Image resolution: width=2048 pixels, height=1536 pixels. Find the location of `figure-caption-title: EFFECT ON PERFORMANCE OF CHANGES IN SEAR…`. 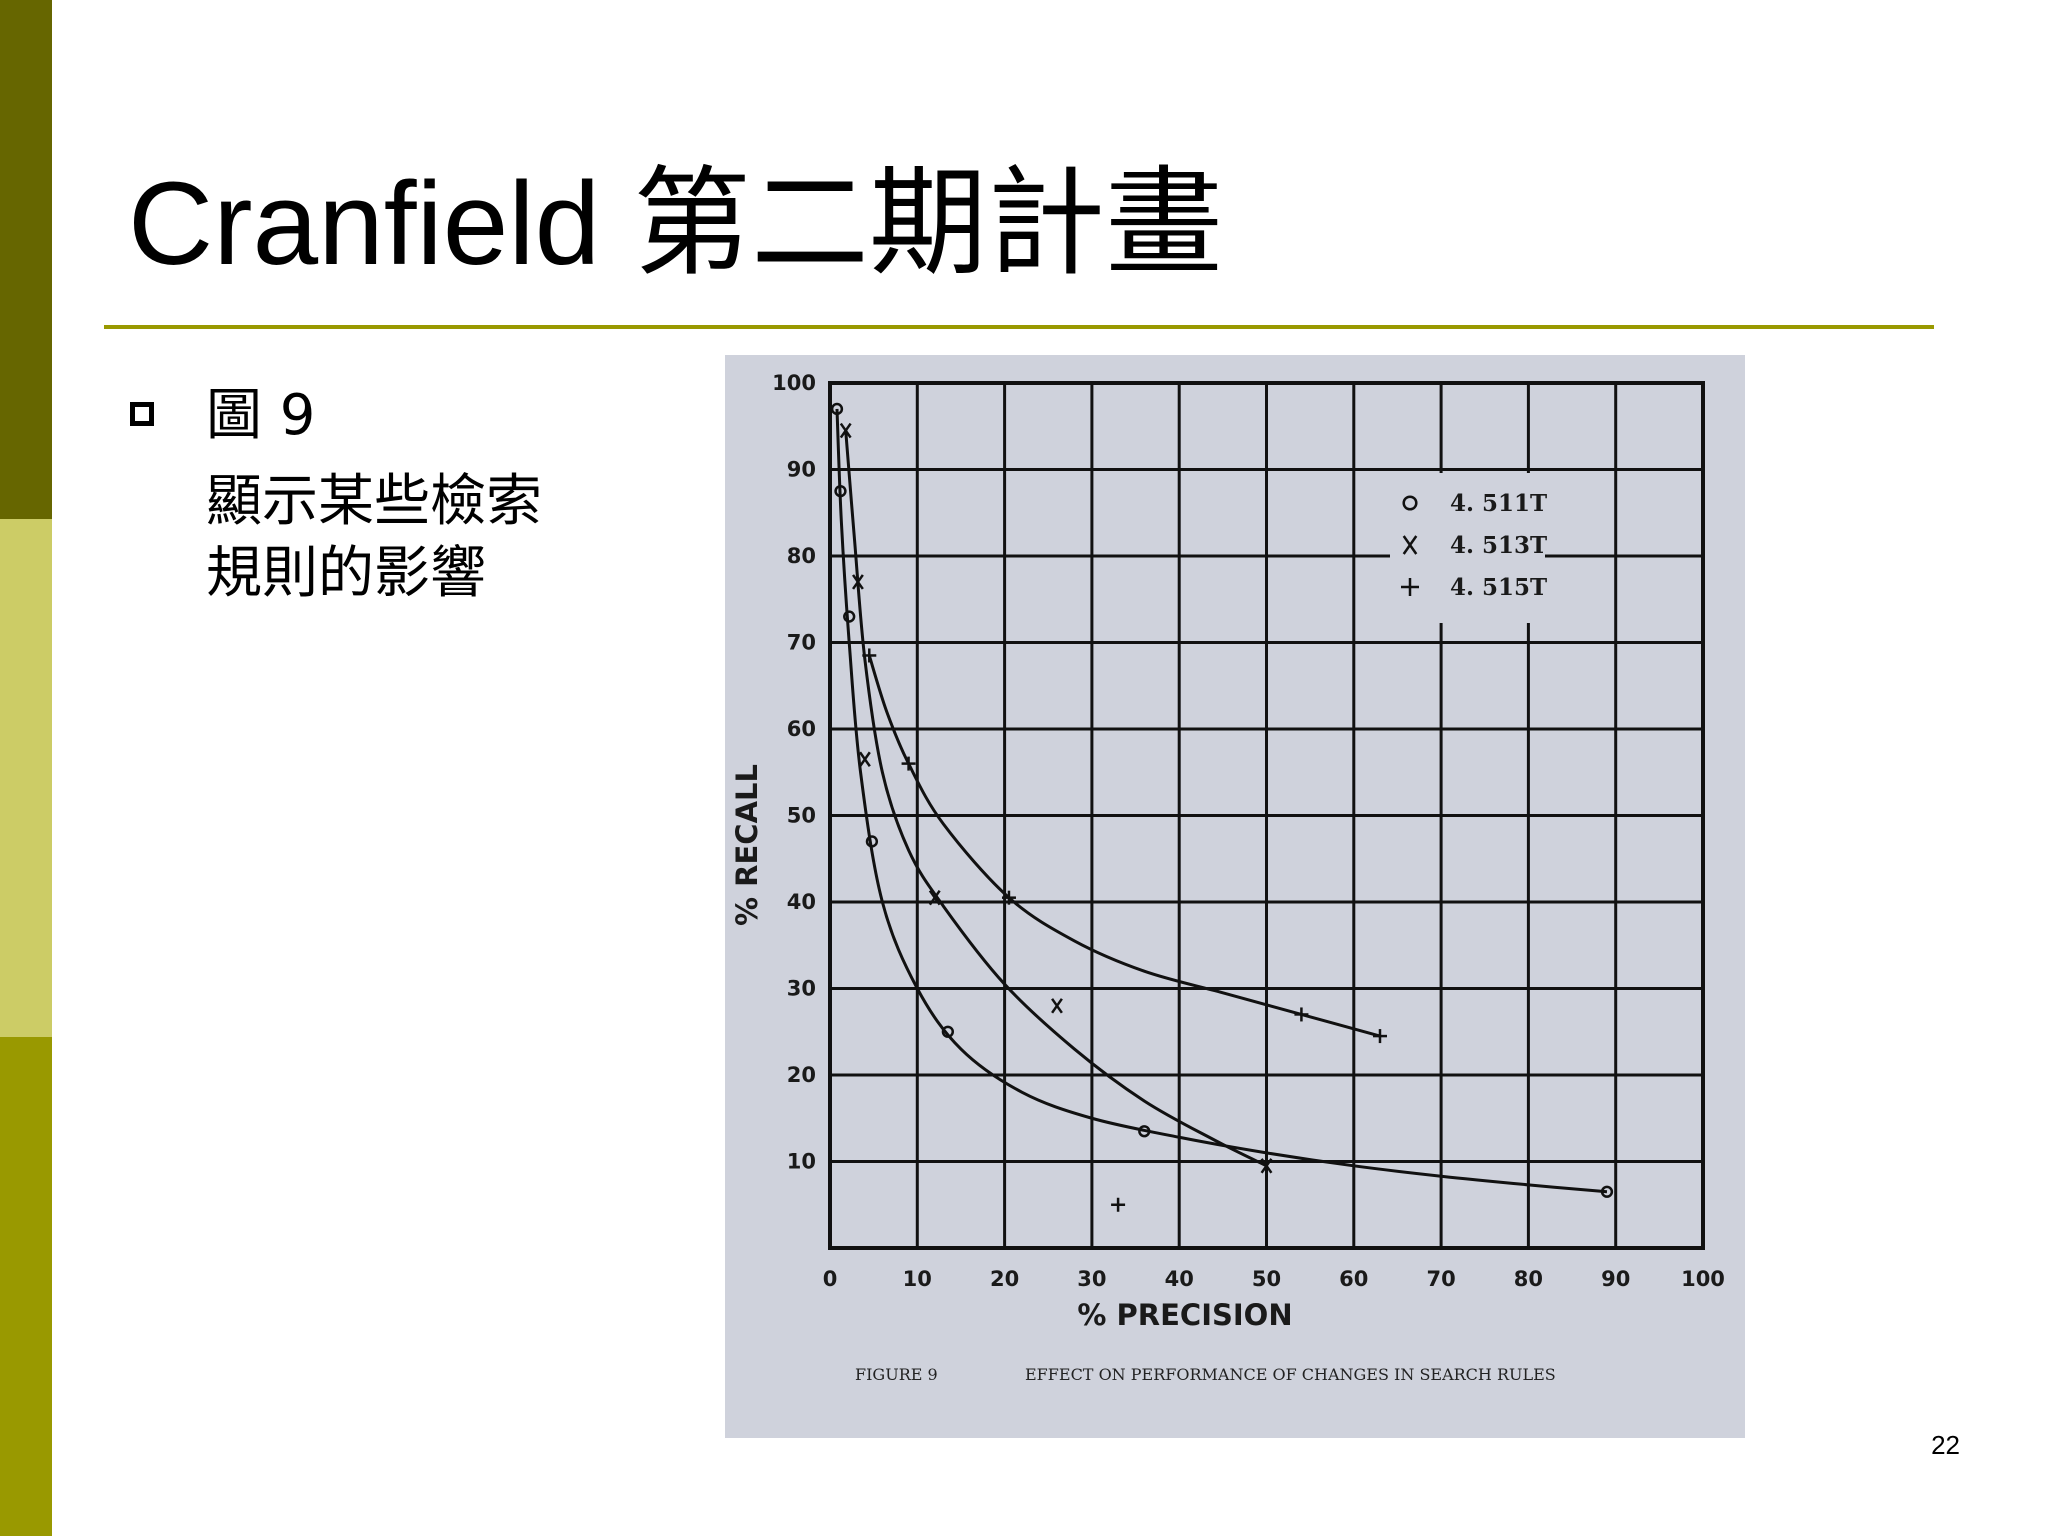

figure-caption-title: EFFECT ON PERFORMANCE OF CHANGES IN SEAR… is located at coordinates (1290, 1374).